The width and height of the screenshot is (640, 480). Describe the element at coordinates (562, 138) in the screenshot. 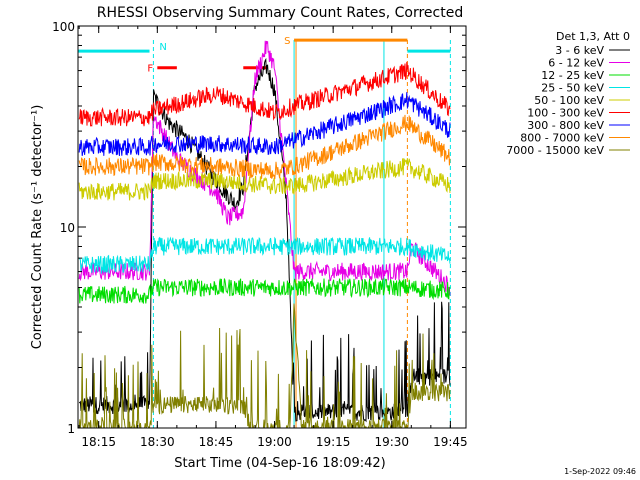

I see `legend-label: 800 - 7000 keV` at that location.